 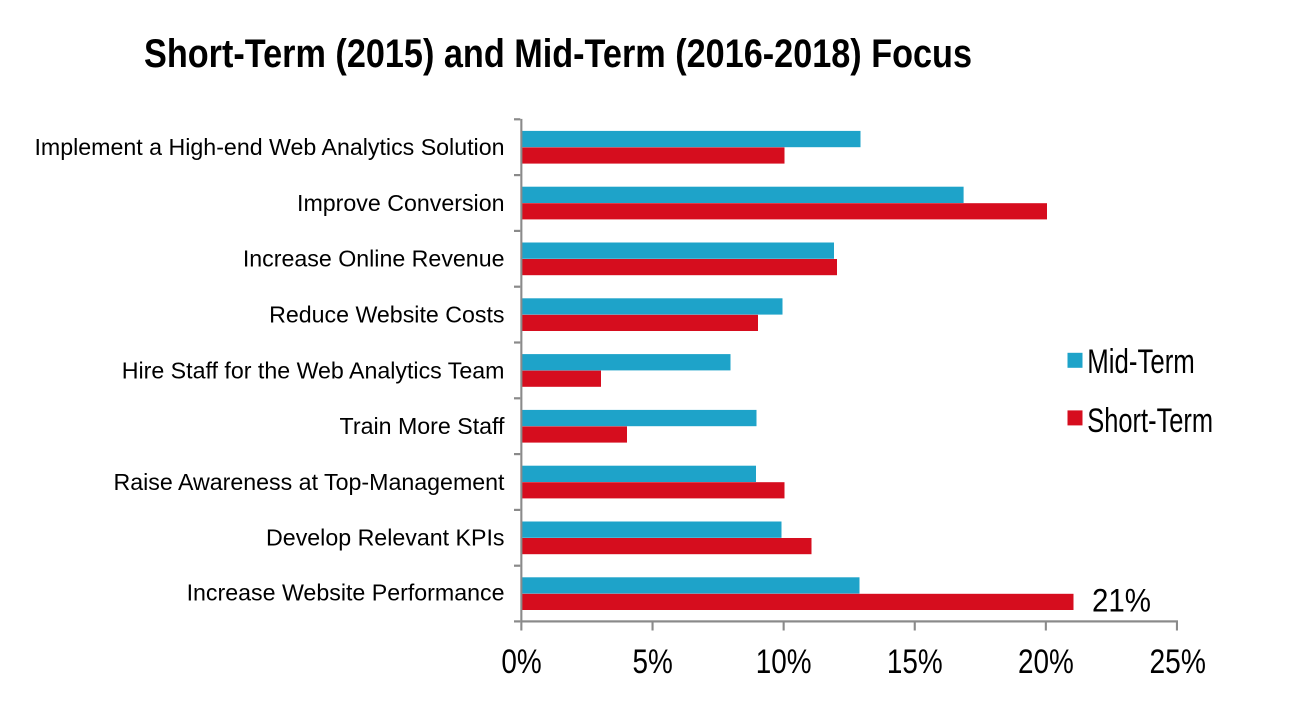 I want to click on svg-text: 25%, so click(x=1178, y=662).